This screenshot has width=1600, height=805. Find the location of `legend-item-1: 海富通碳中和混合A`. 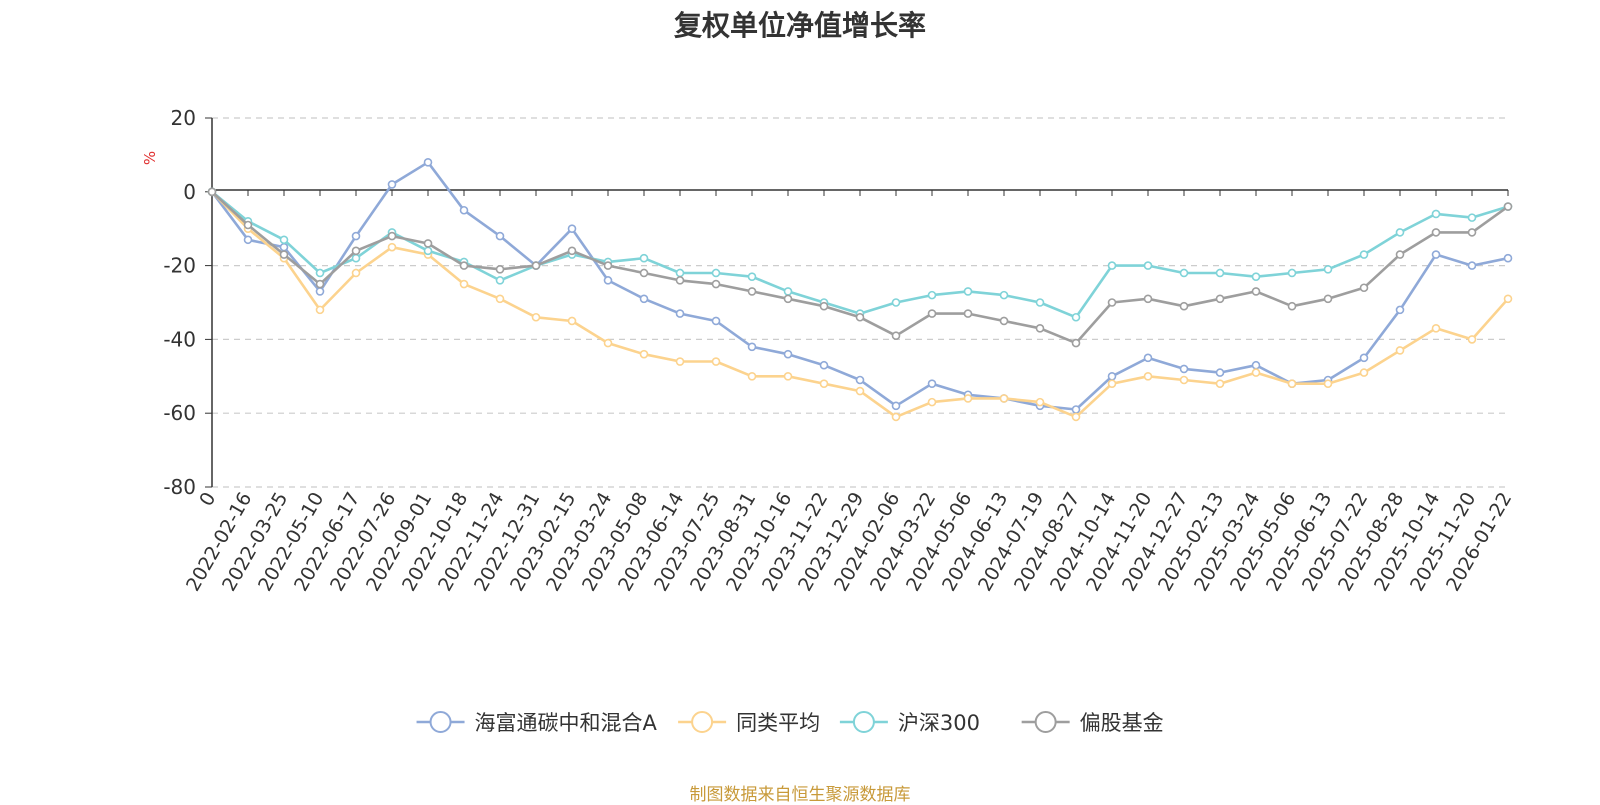

legend-item-1: 海富通碳中和混合A is located at coordinates (537, 723).